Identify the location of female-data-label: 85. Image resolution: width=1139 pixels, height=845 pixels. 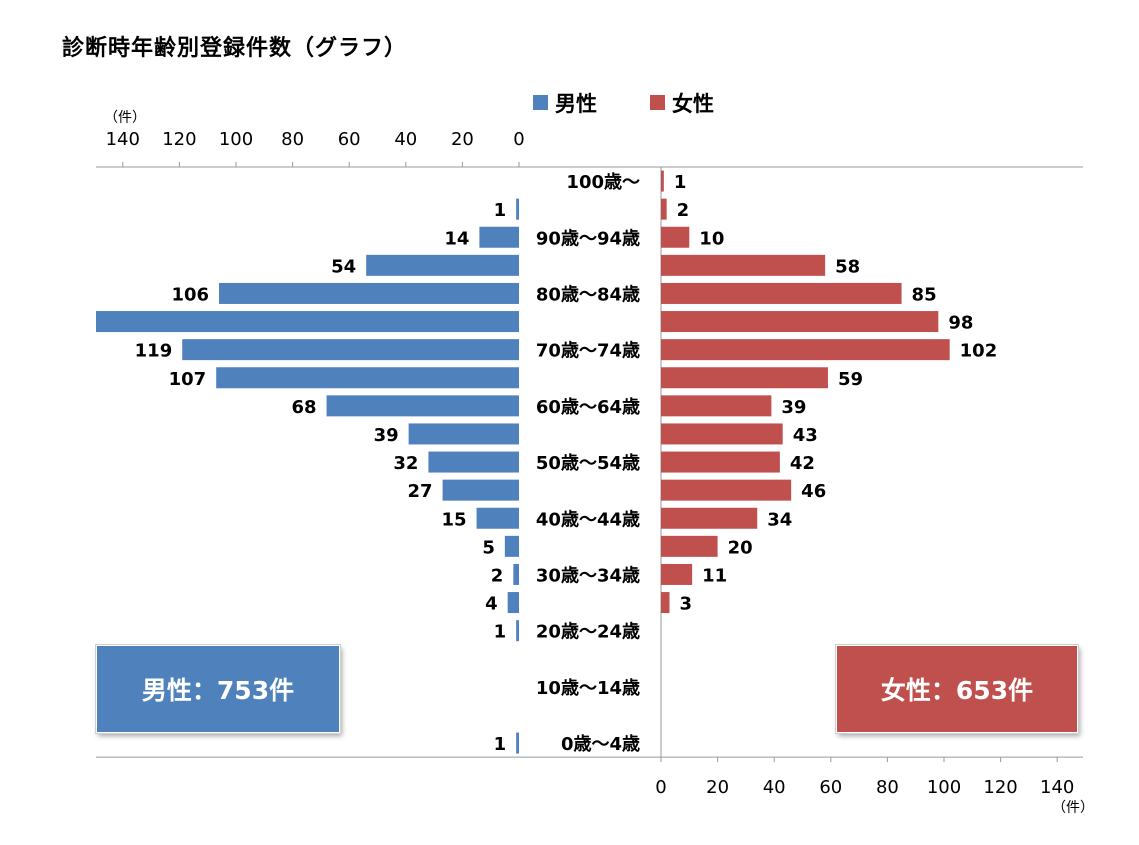
(924, 294).